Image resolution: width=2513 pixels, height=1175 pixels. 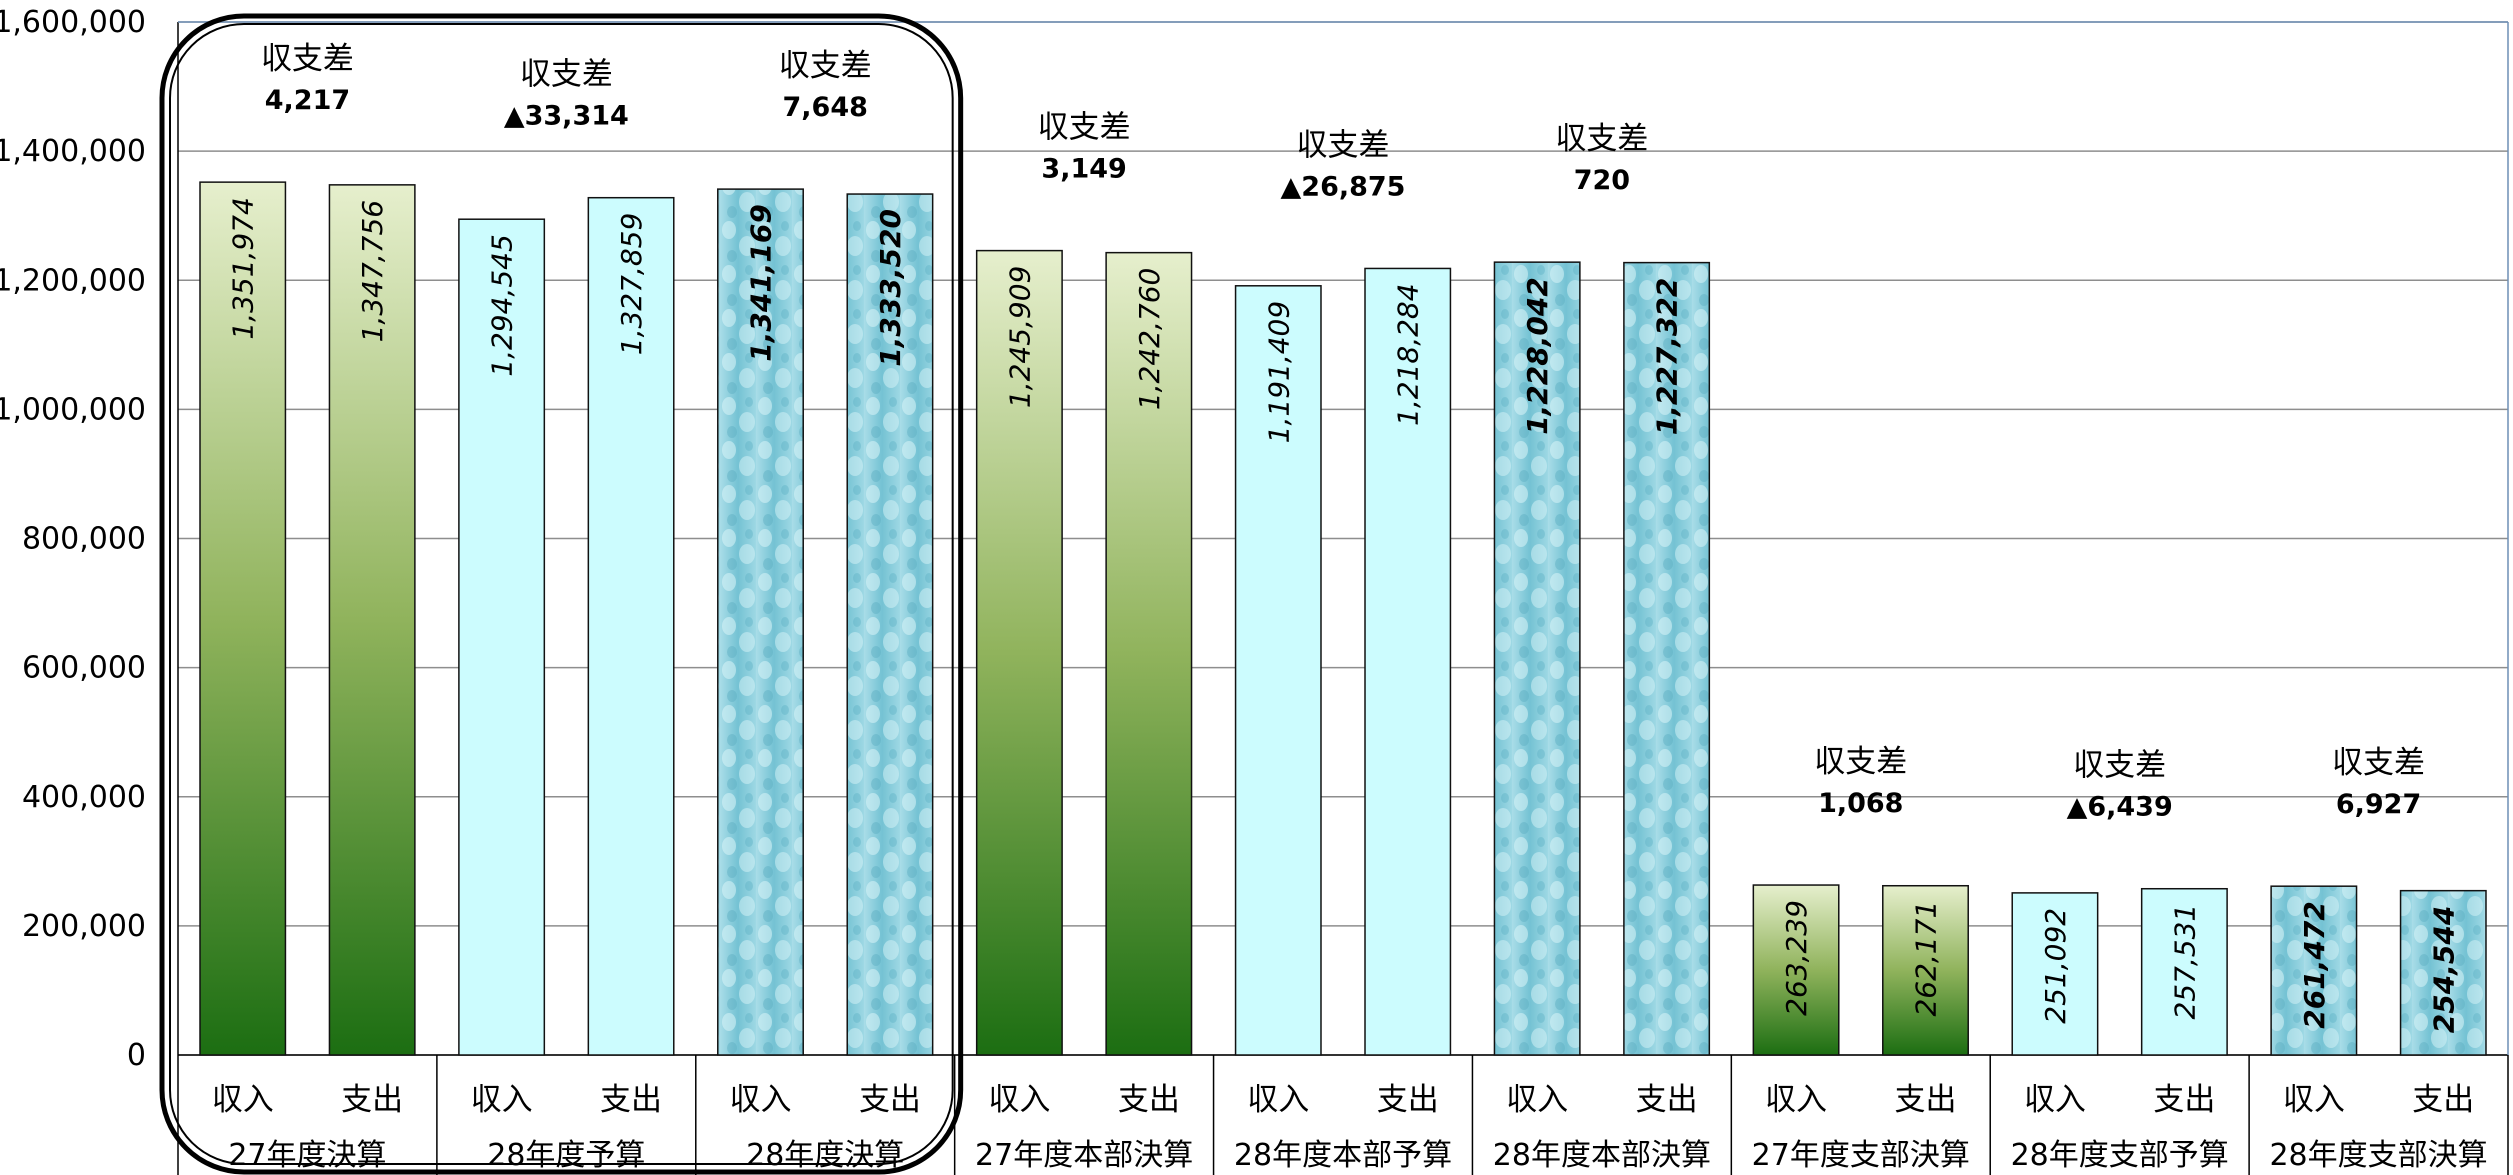 What do you see at coordinates (1667, 357) in the screenshot?
I see `bar-value-label: 1,227,322` at bounding box center [1667, 357].